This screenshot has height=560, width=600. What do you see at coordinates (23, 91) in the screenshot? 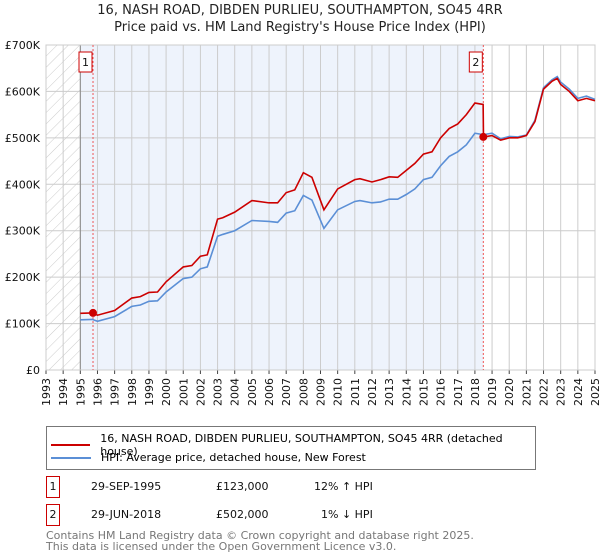
I see `y-tick-label: £600K` at bounding box center [23, 91].